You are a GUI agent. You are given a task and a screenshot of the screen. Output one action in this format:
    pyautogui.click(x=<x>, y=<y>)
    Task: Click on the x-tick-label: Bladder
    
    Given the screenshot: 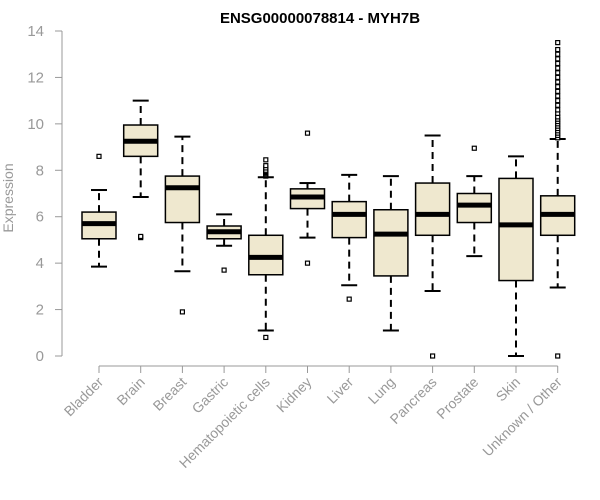 What is the action you would take?
    pyautogui.click(x=84, y=397)
    